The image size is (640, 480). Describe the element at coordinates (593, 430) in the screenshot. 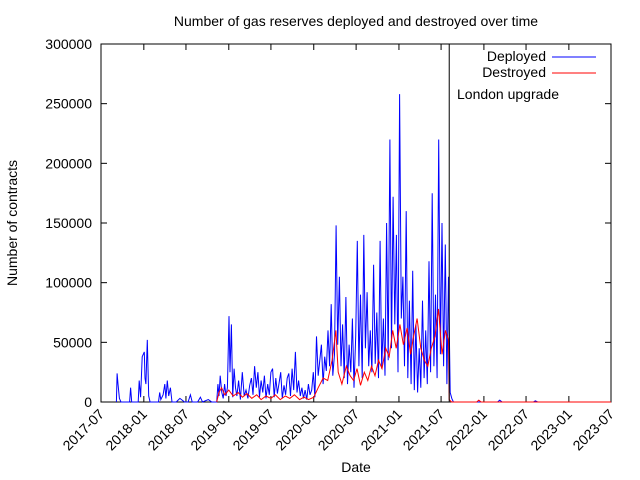

I see `x-tick-label: 2023-07` at that location.